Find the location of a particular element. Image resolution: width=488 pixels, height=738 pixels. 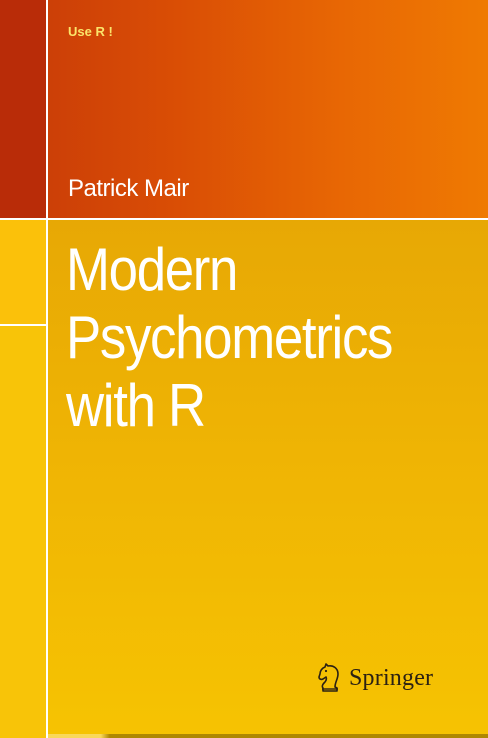

title-line-2: Psychometrics is located at coordinates (229, 337).